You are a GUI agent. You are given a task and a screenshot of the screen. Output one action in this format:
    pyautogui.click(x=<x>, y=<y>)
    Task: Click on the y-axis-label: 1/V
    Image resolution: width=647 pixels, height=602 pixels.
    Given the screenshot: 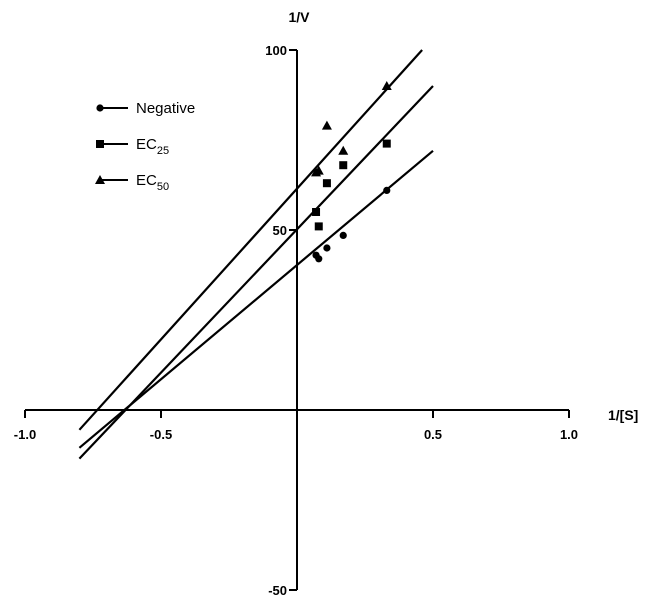 What is the action you would take?
    pyautogui.click(x=299, y=17)
    